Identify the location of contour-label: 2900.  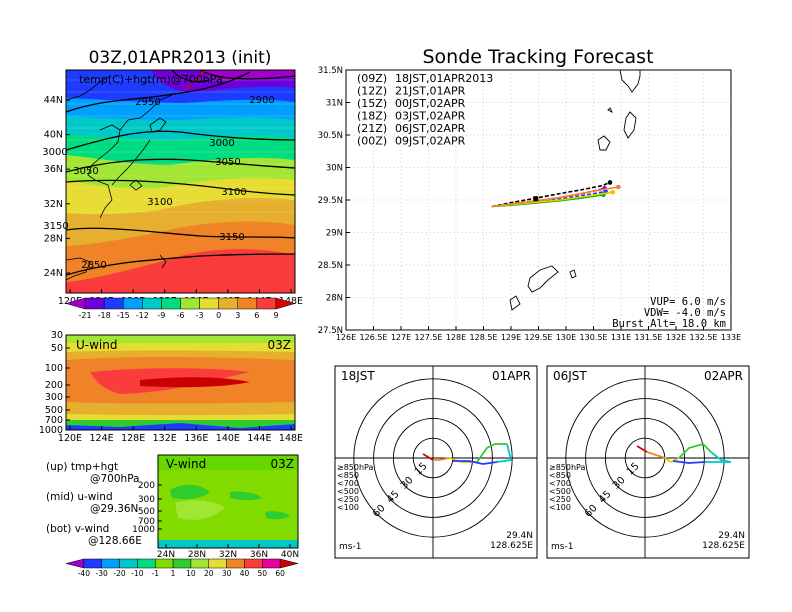
(261, 100).